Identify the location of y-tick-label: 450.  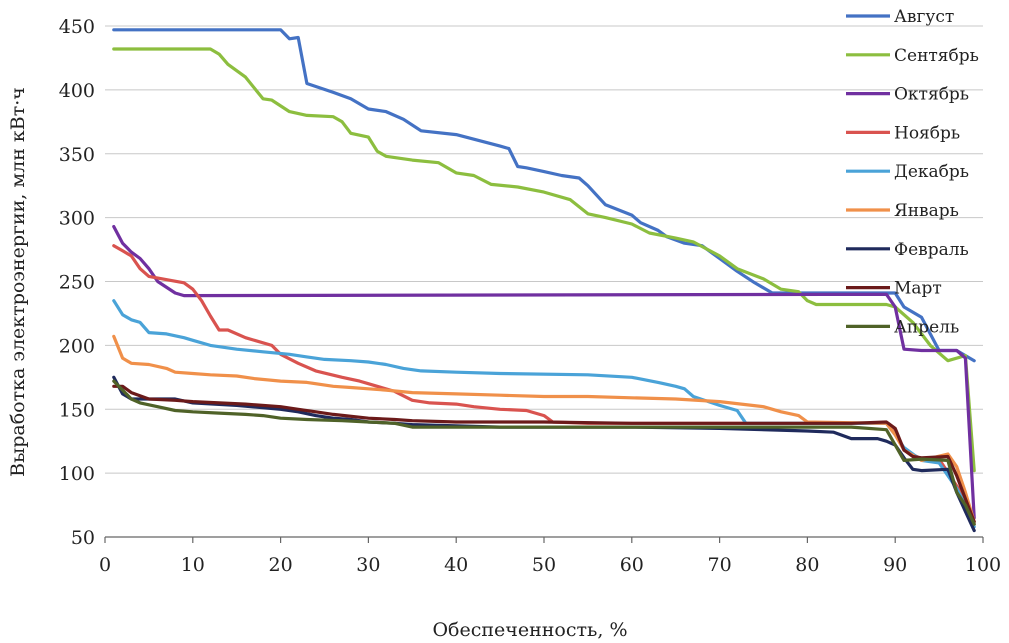
(77, 27).